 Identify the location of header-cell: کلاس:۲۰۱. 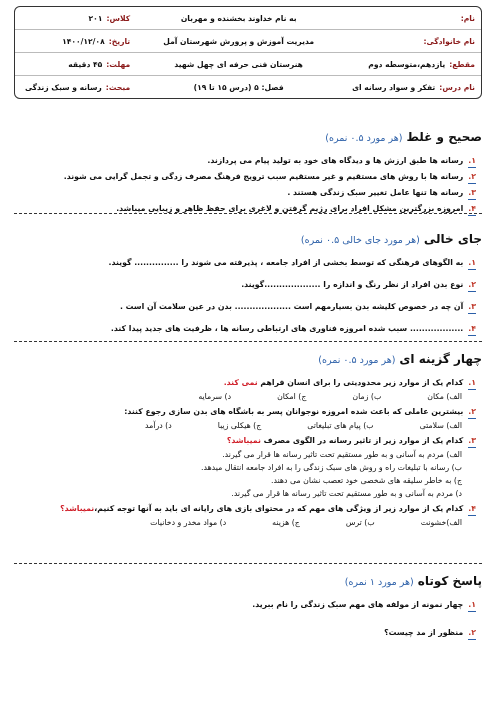
(76, 18).